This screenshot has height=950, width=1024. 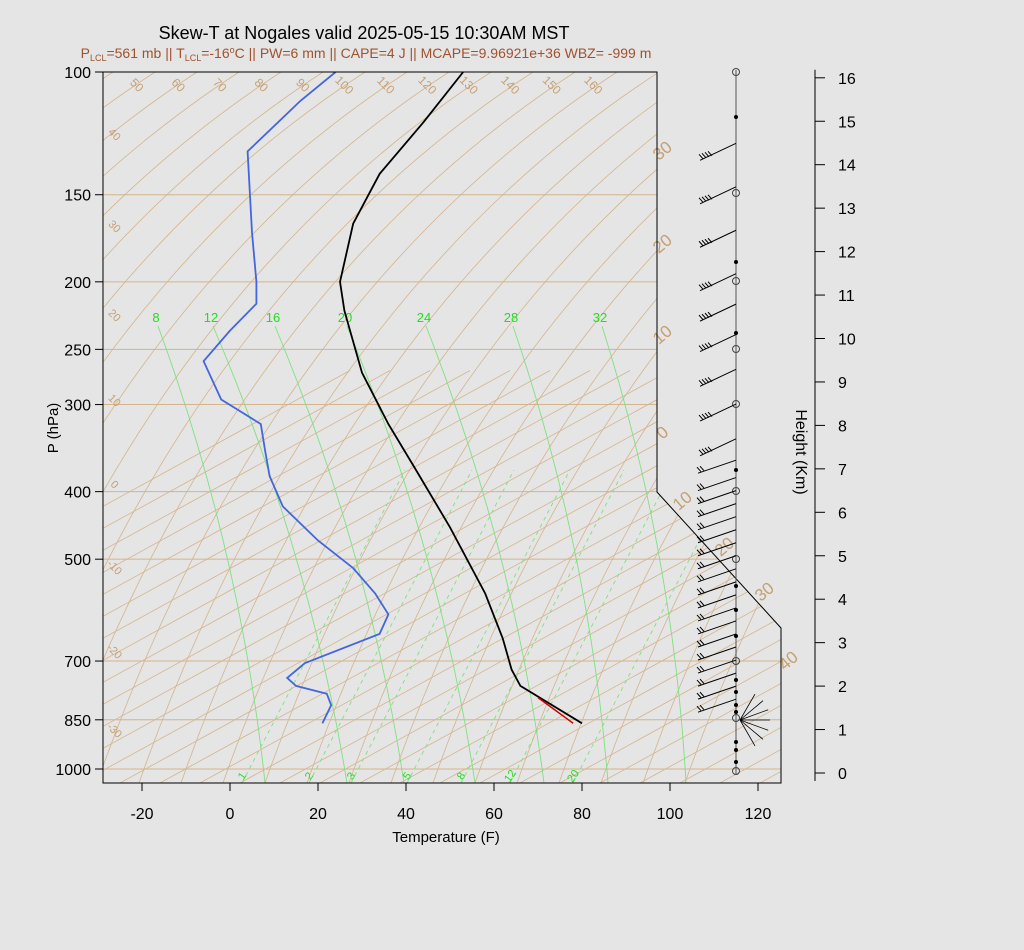 I want to click on y-tick-label: 250, so click(x=77, y=350).